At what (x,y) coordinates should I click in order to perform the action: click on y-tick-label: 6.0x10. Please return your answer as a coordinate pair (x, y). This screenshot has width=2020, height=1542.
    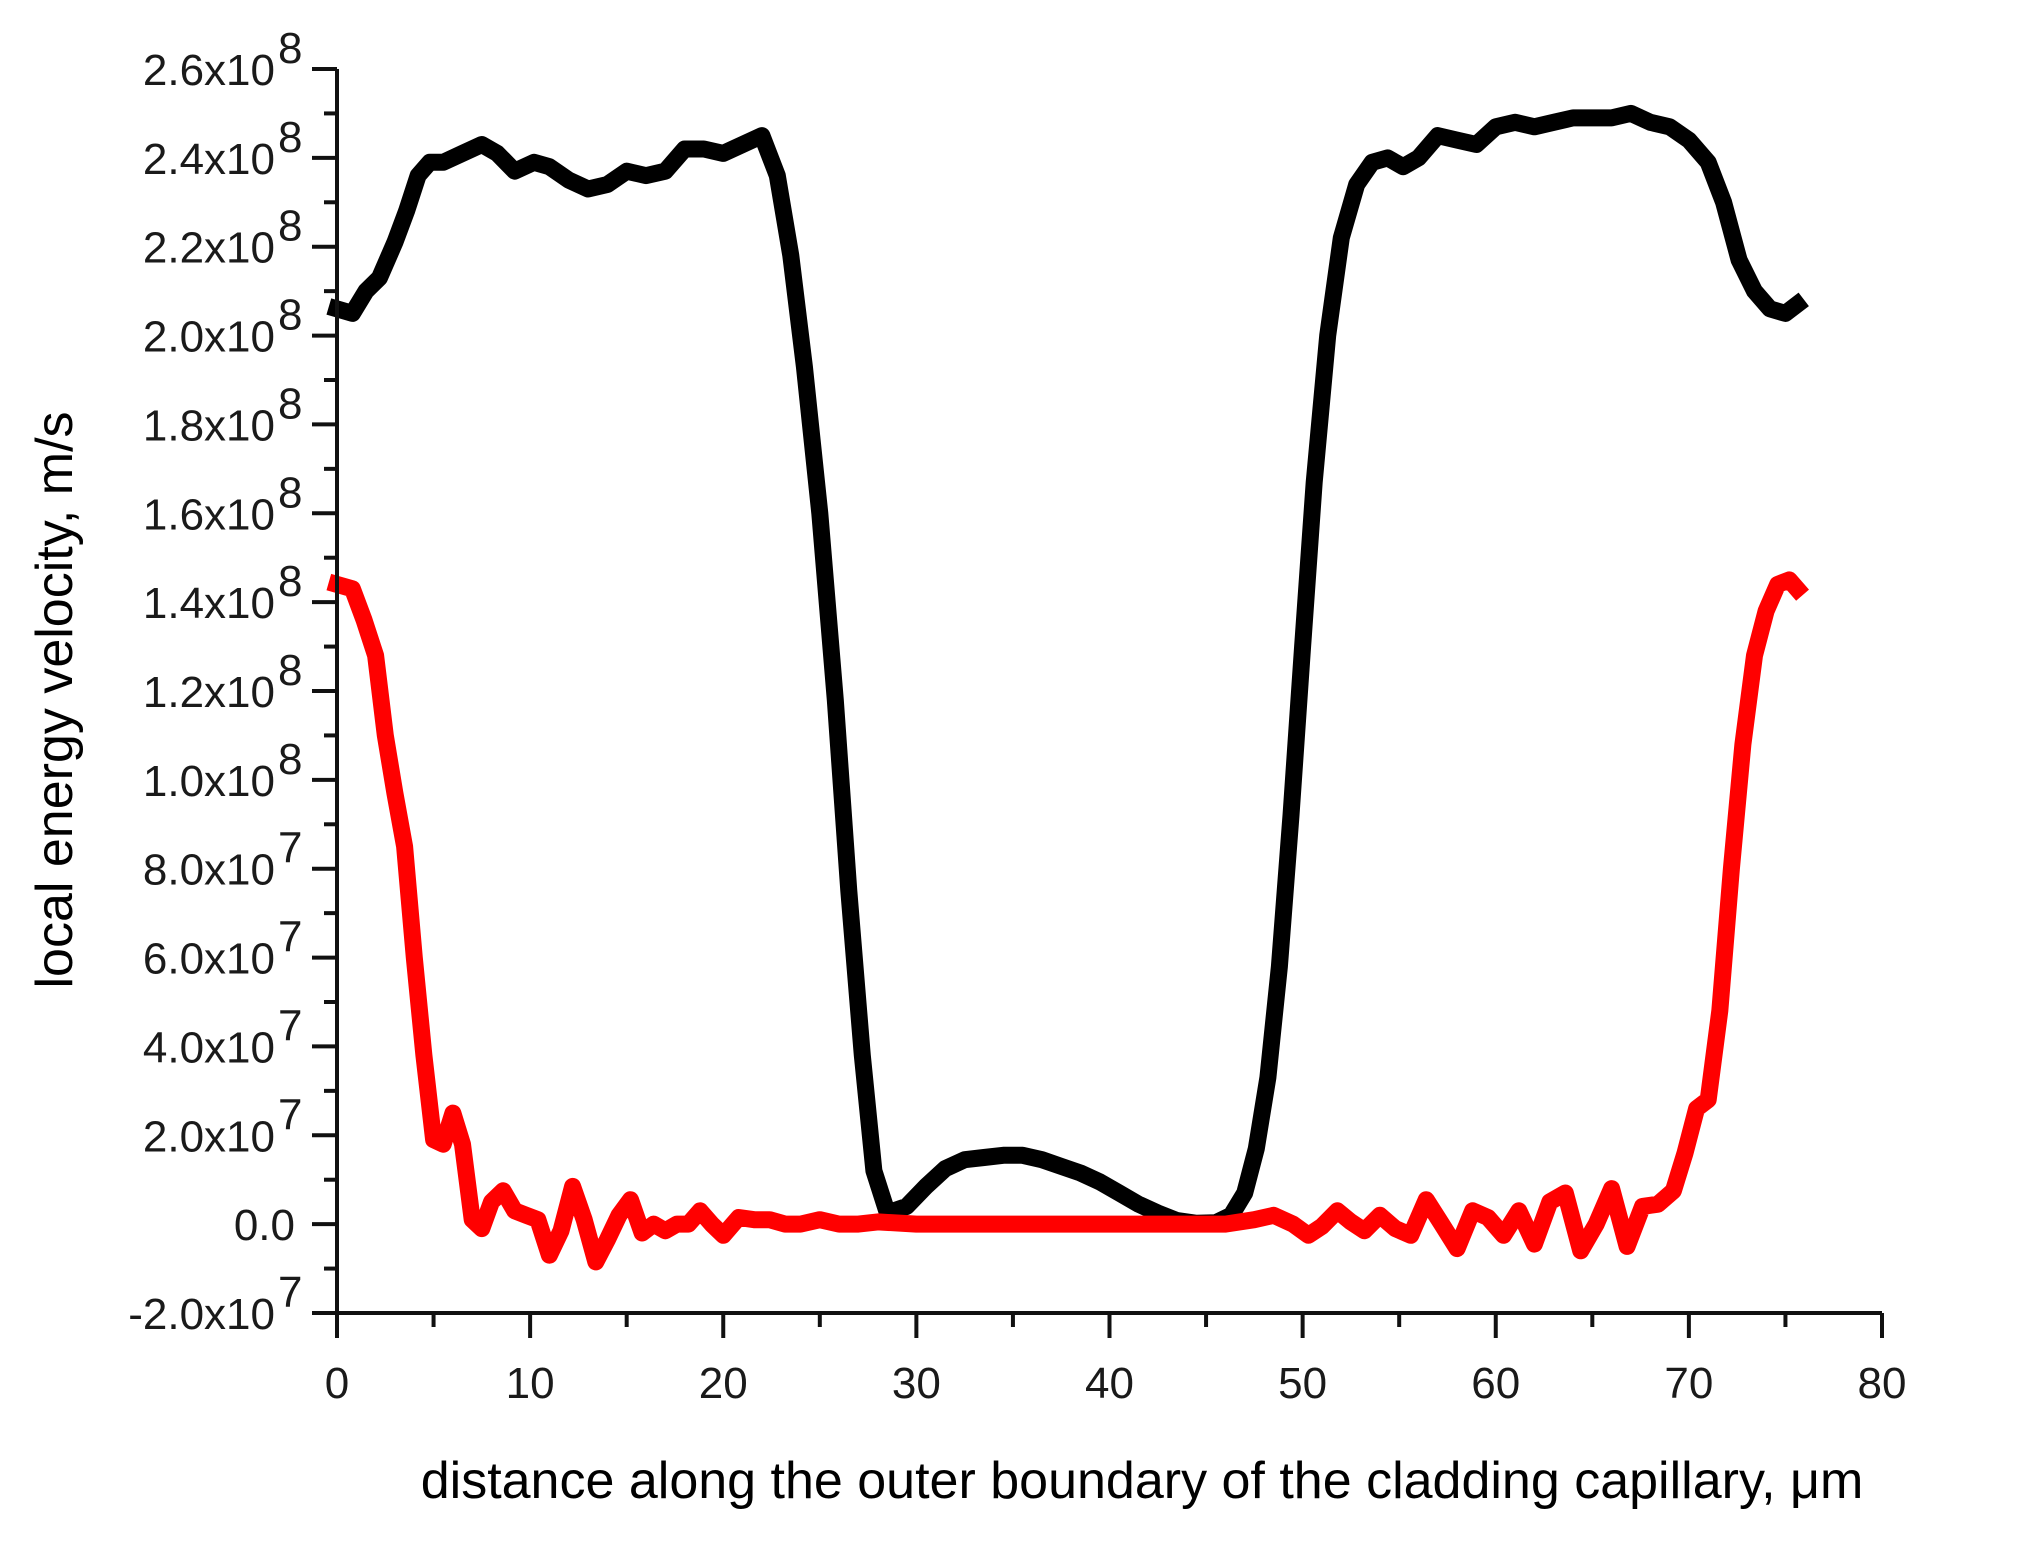
    Looking at the image, I should click on (209, 959).